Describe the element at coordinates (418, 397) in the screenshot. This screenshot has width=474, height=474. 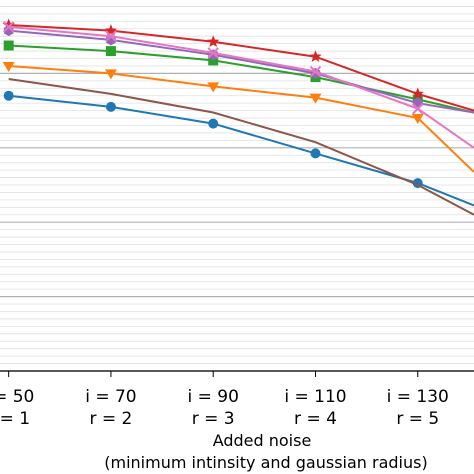
I see `x-tick-label-i: i = 130` at that location.